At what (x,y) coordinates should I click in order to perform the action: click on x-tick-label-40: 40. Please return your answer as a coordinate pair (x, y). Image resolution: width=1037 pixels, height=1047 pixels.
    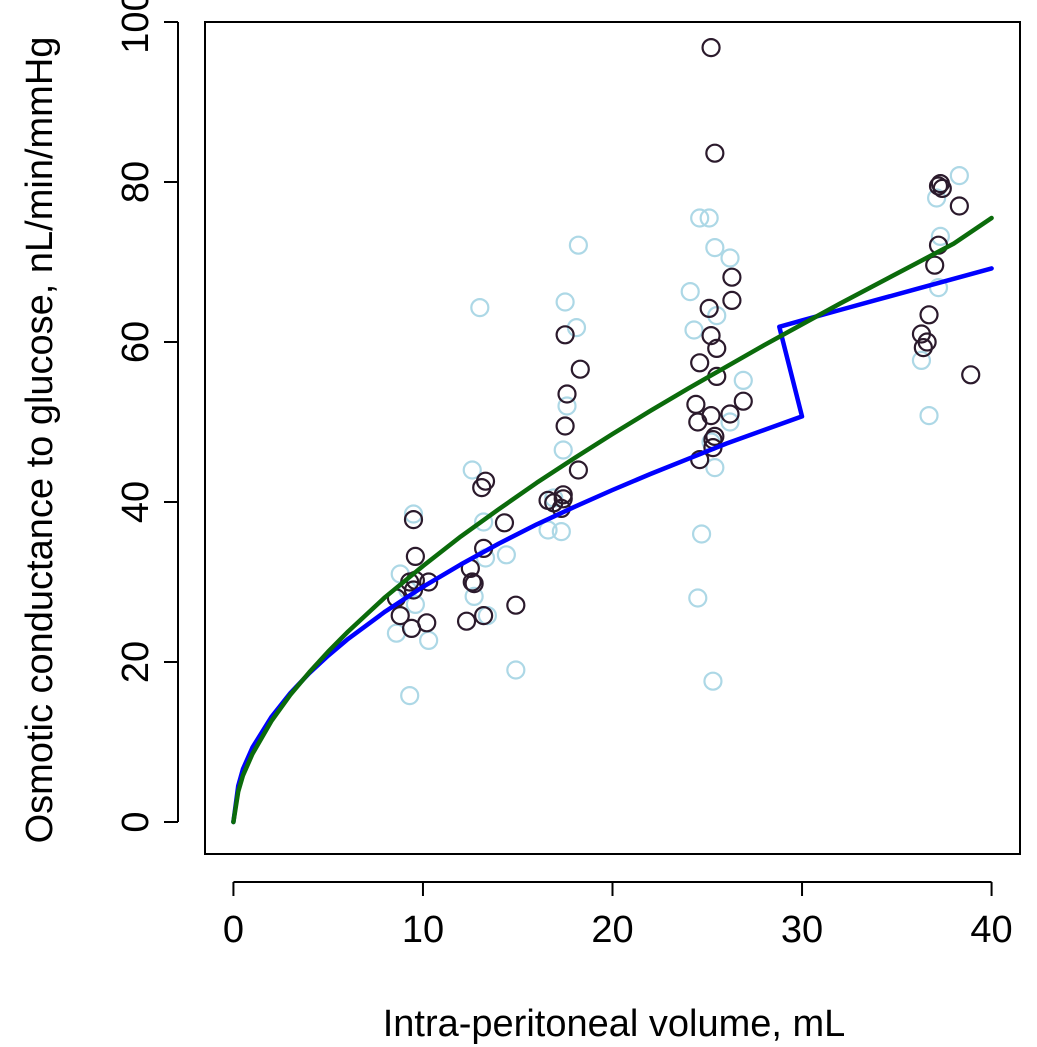
    Looking at the image, I should click on (991, 930).